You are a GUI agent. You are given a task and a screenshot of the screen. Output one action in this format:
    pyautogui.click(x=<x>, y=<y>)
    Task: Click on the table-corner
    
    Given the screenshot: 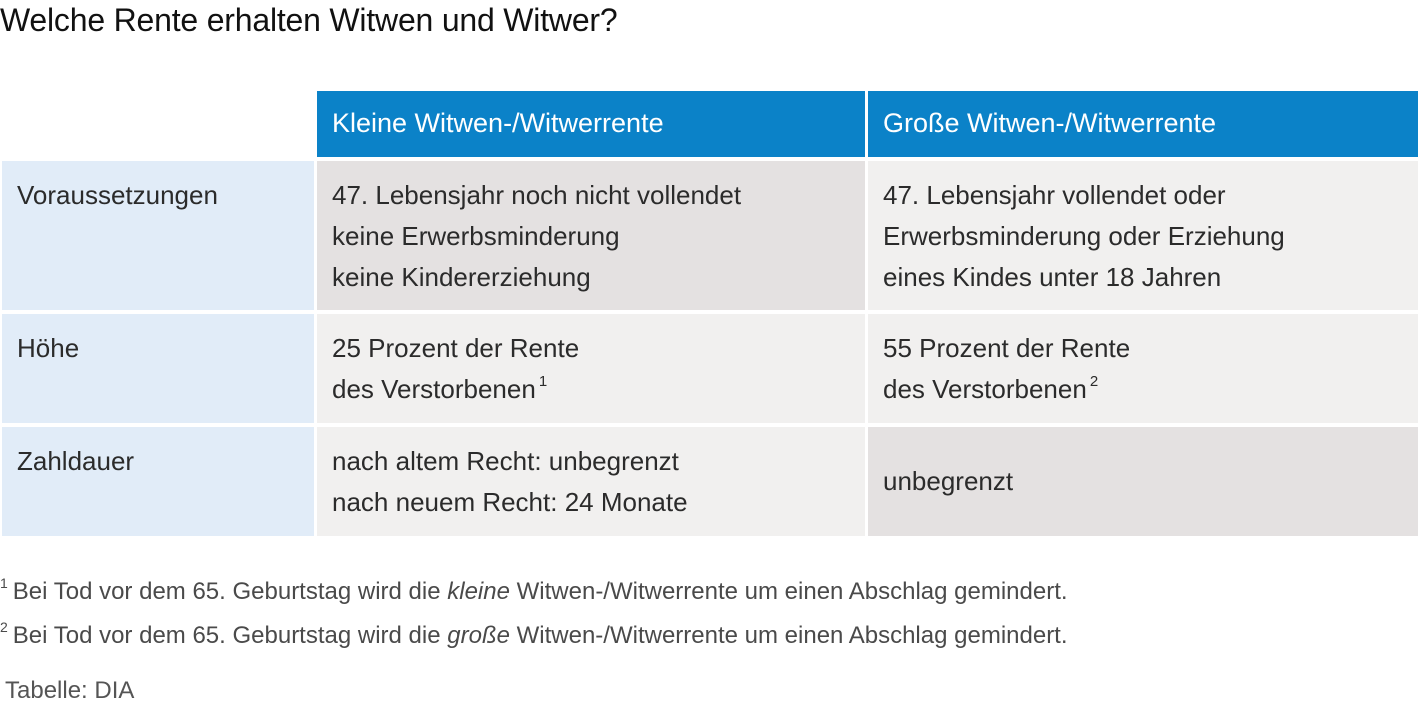 What is the action you would take?
    pyautogui.click(x=158, y=124)
    